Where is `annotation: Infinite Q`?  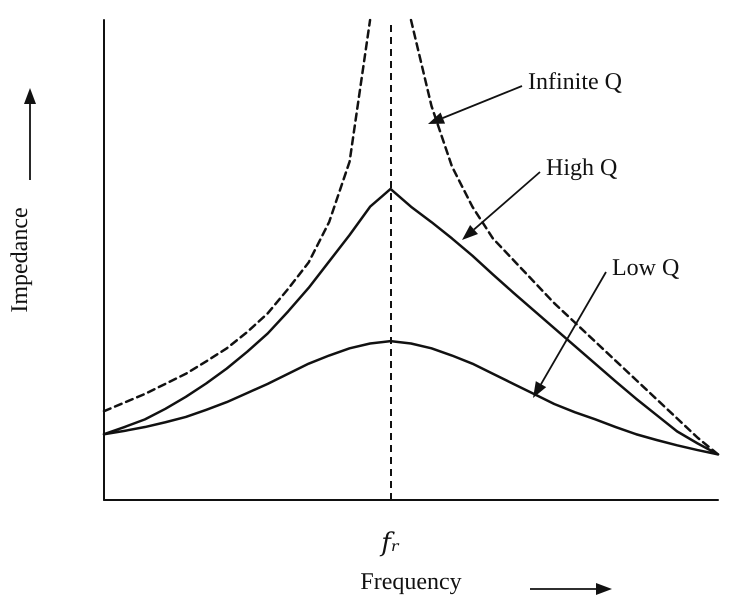 annotation: Infinite Q is located at coordinates (575, 82).